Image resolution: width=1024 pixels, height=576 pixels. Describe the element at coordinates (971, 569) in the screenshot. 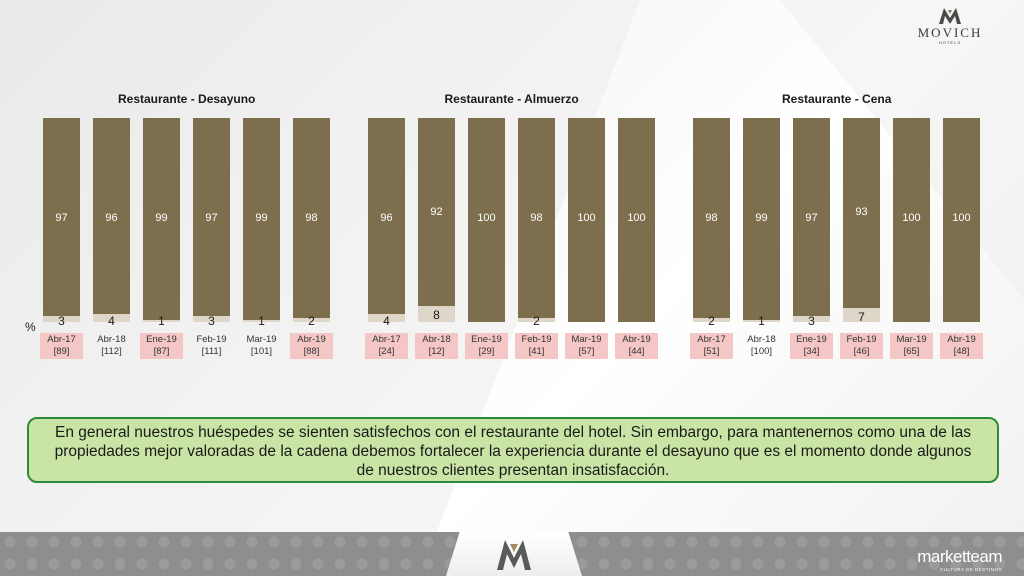

I see `marketteam-tag: CULTURA DE DESTINOS` at that location.